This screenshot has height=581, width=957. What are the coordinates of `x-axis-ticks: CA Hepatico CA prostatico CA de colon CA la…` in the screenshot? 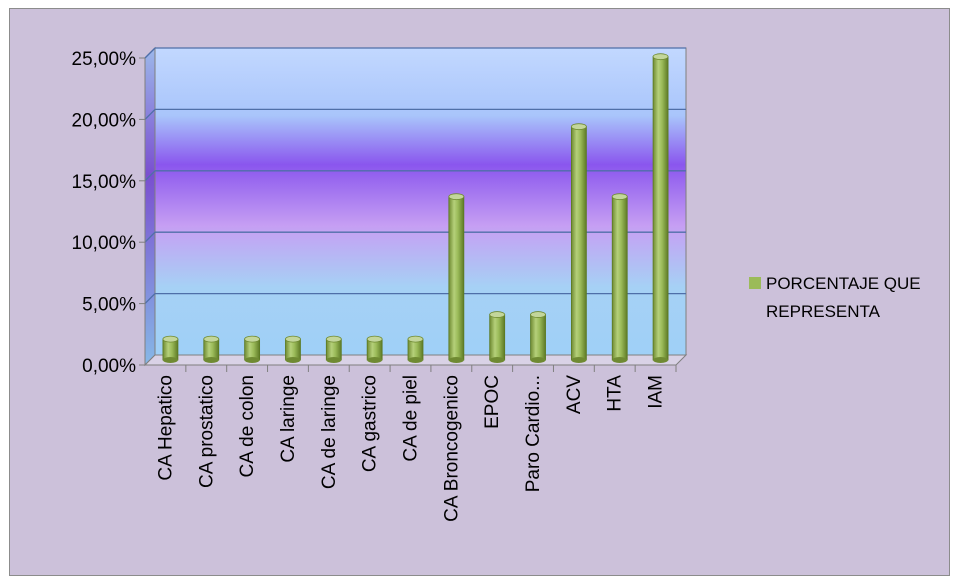 It's located at (416, 443).